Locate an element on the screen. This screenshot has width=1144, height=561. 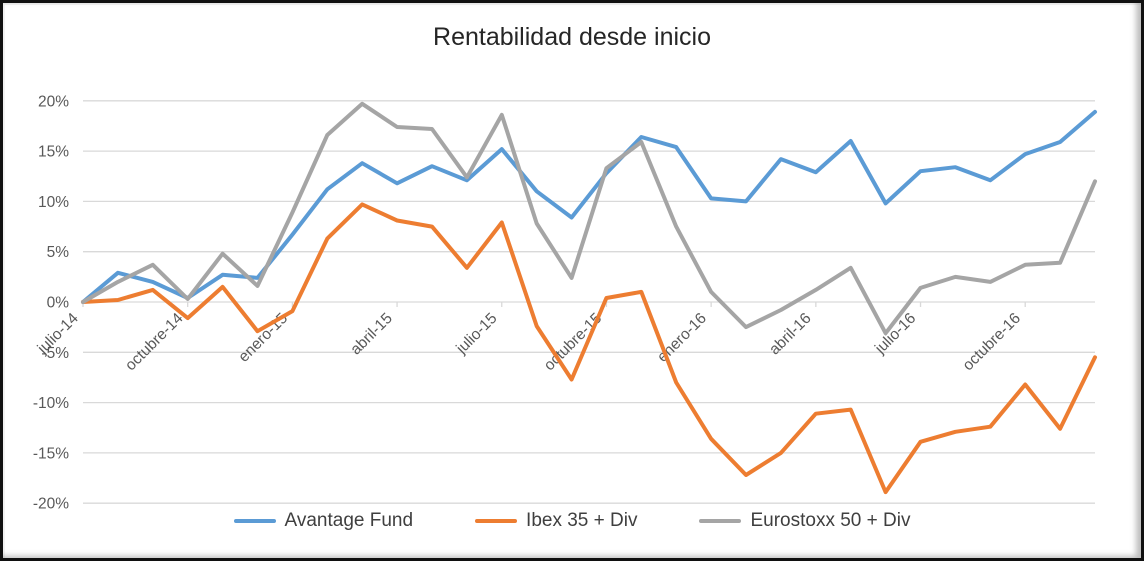
legend-item-eurostoxx-50-div: Eurostoxx 50 + Div is located at coordinates (804, 521).